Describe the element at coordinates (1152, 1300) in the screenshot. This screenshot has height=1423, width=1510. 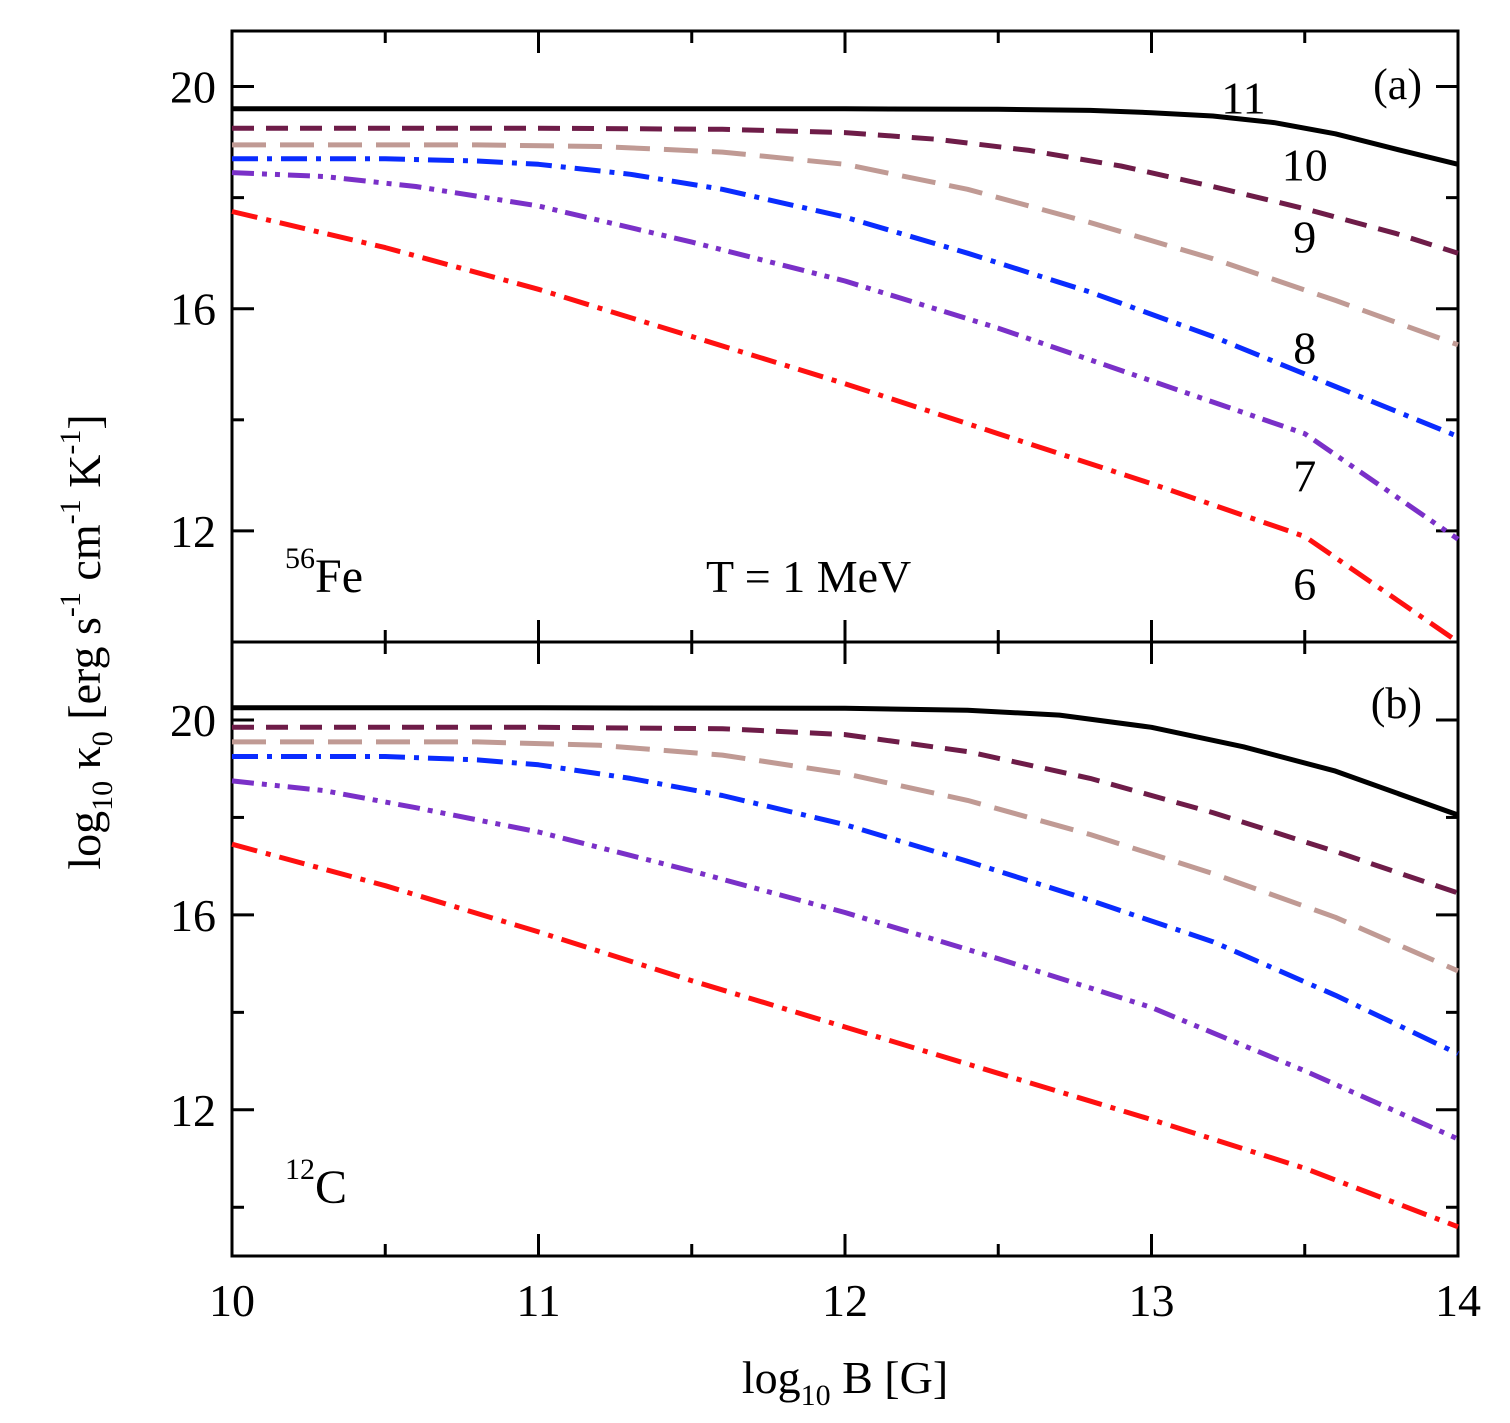
I see `x-tick-label: 13` at that location.